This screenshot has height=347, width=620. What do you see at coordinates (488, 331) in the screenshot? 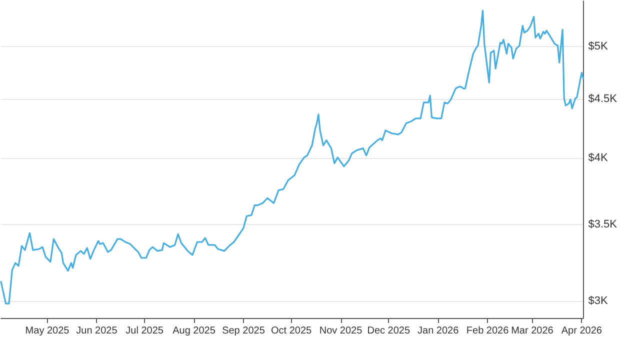
I see `x-tick-label: Feb 2026` at bounding box center [488, 331].